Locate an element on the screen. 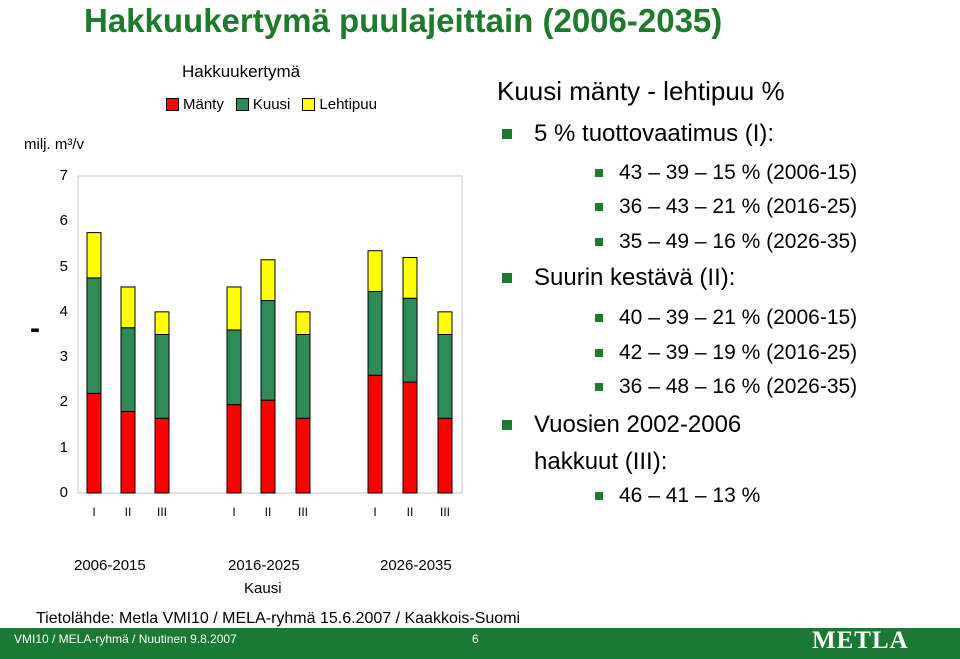  y-tick-label: 3 is located at coordinates (63, 357).